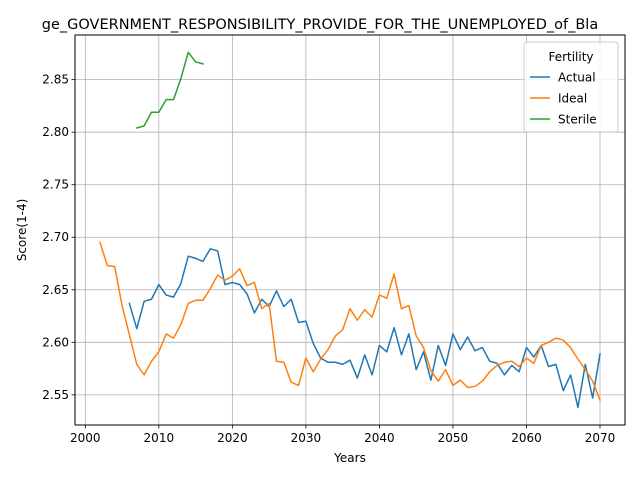 The width and height of the screenshot is (640, 480). Describe the element at coordinates (379, 438) in the screenshot. I see `x-tick-label: 2040` at that location.